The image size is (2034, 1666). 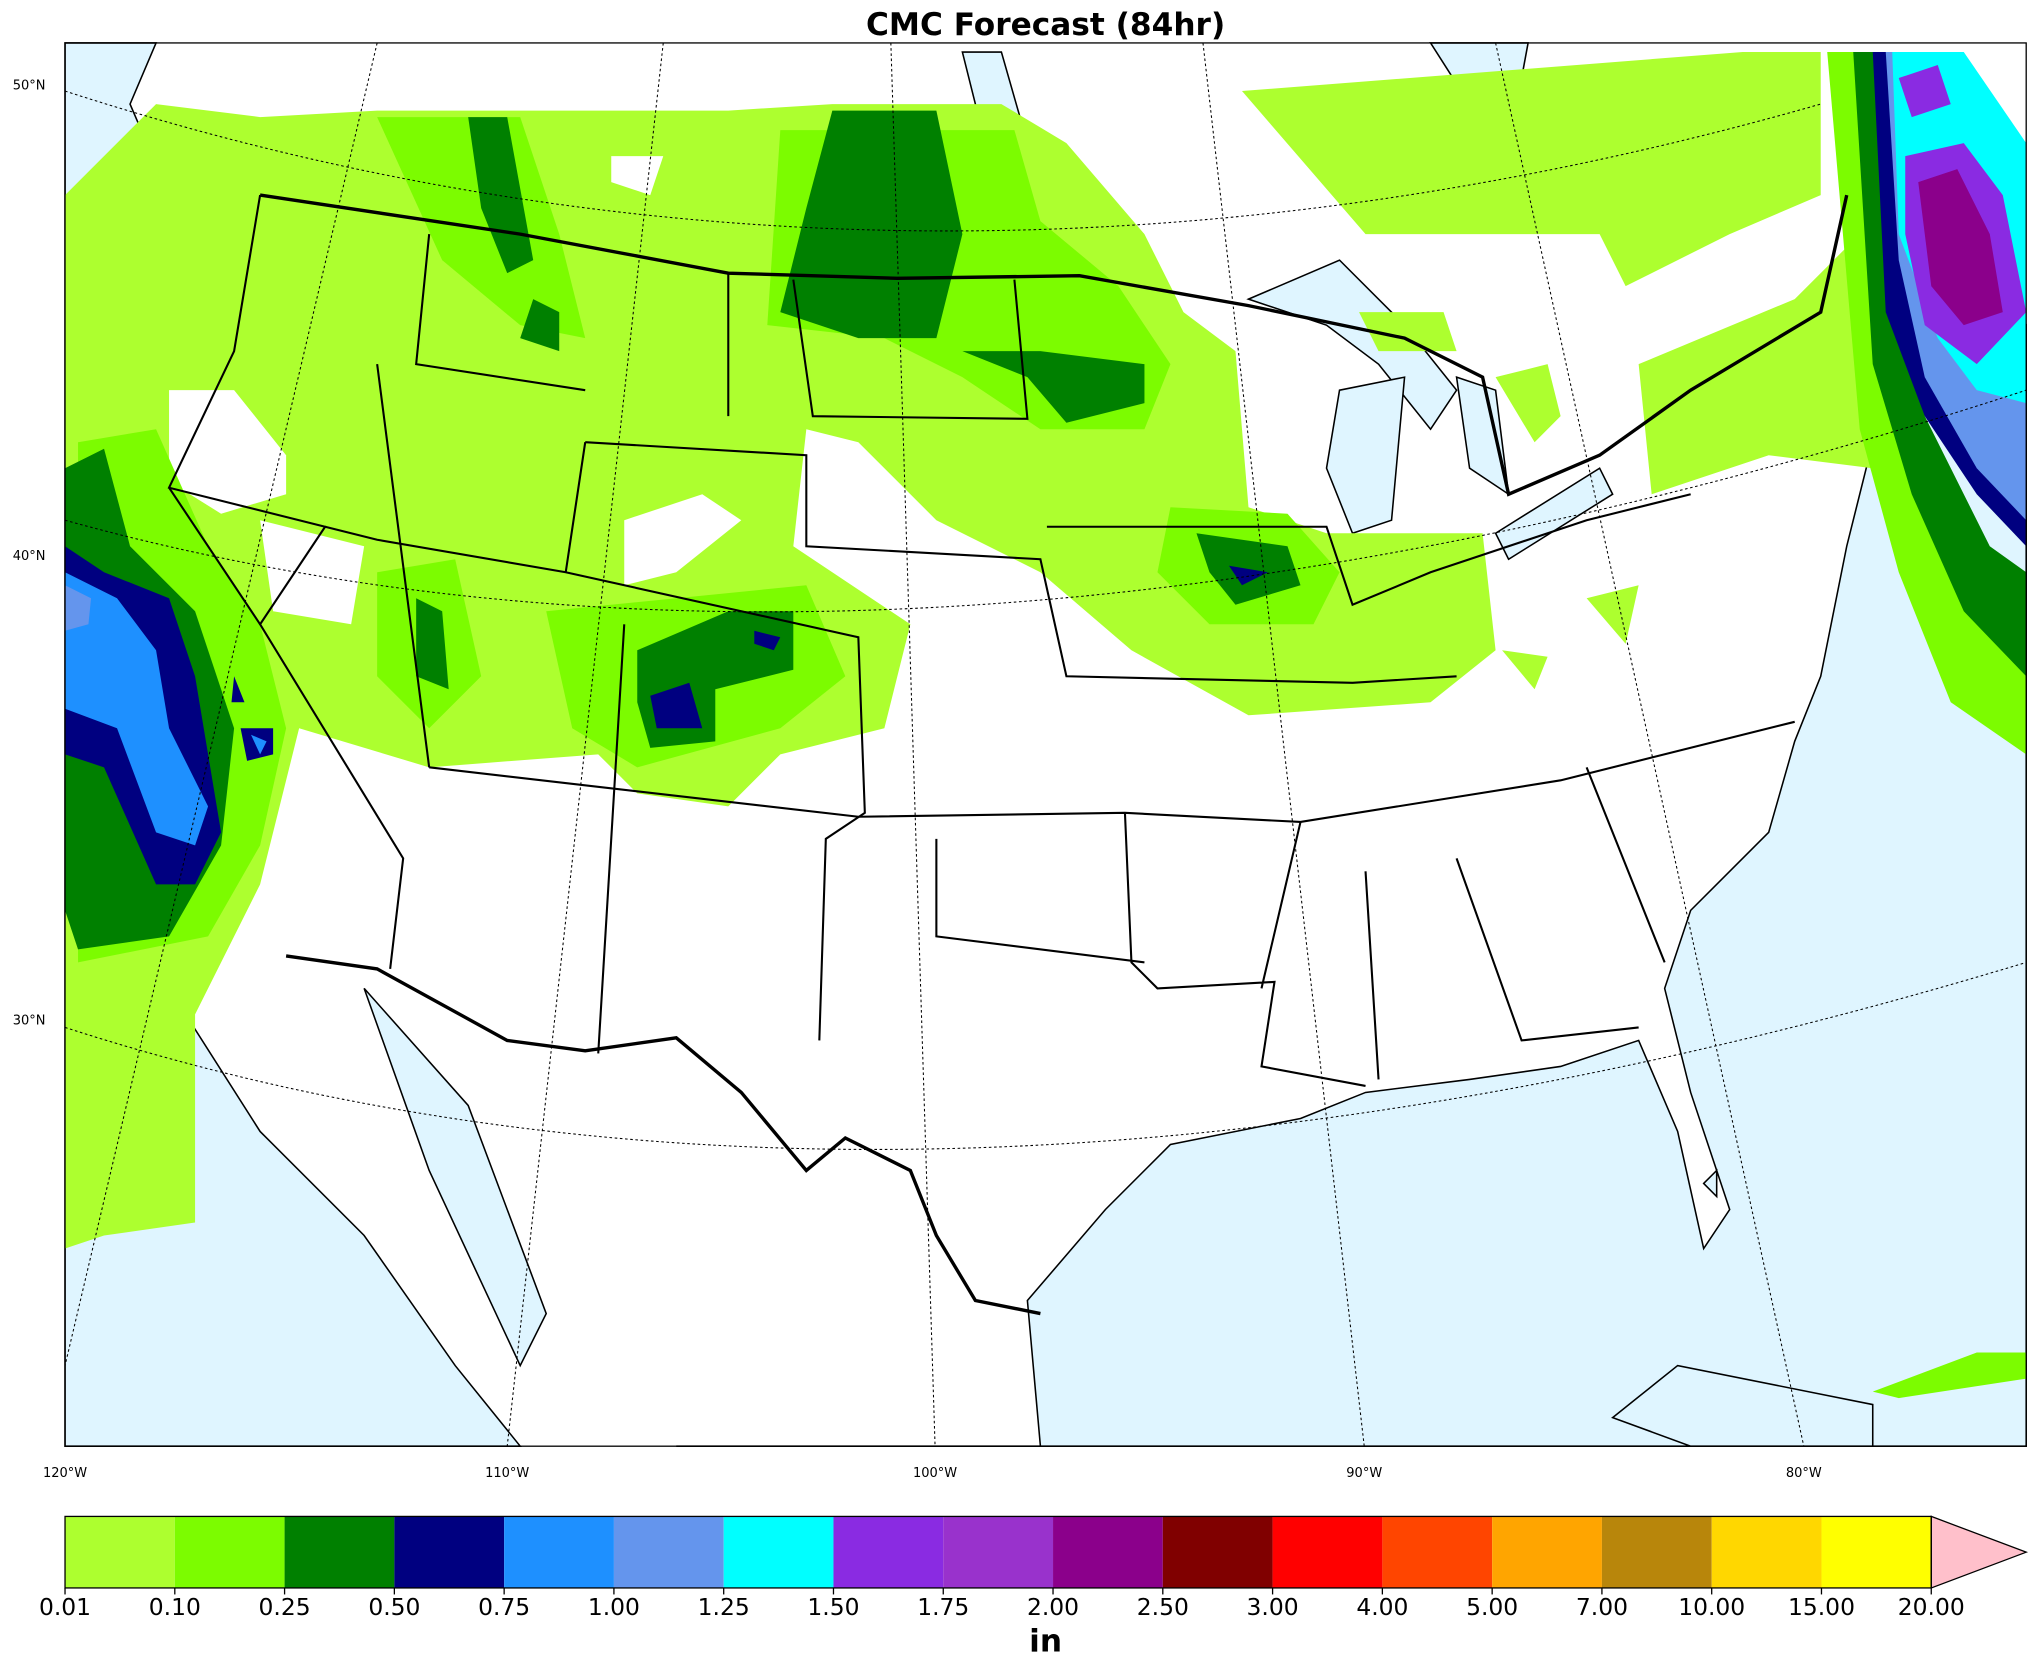 What do you see at coordinates (1364, 1473) in the screenshot?
I see `longitude-label: 90°W` at bounding box center [1364, 1473].